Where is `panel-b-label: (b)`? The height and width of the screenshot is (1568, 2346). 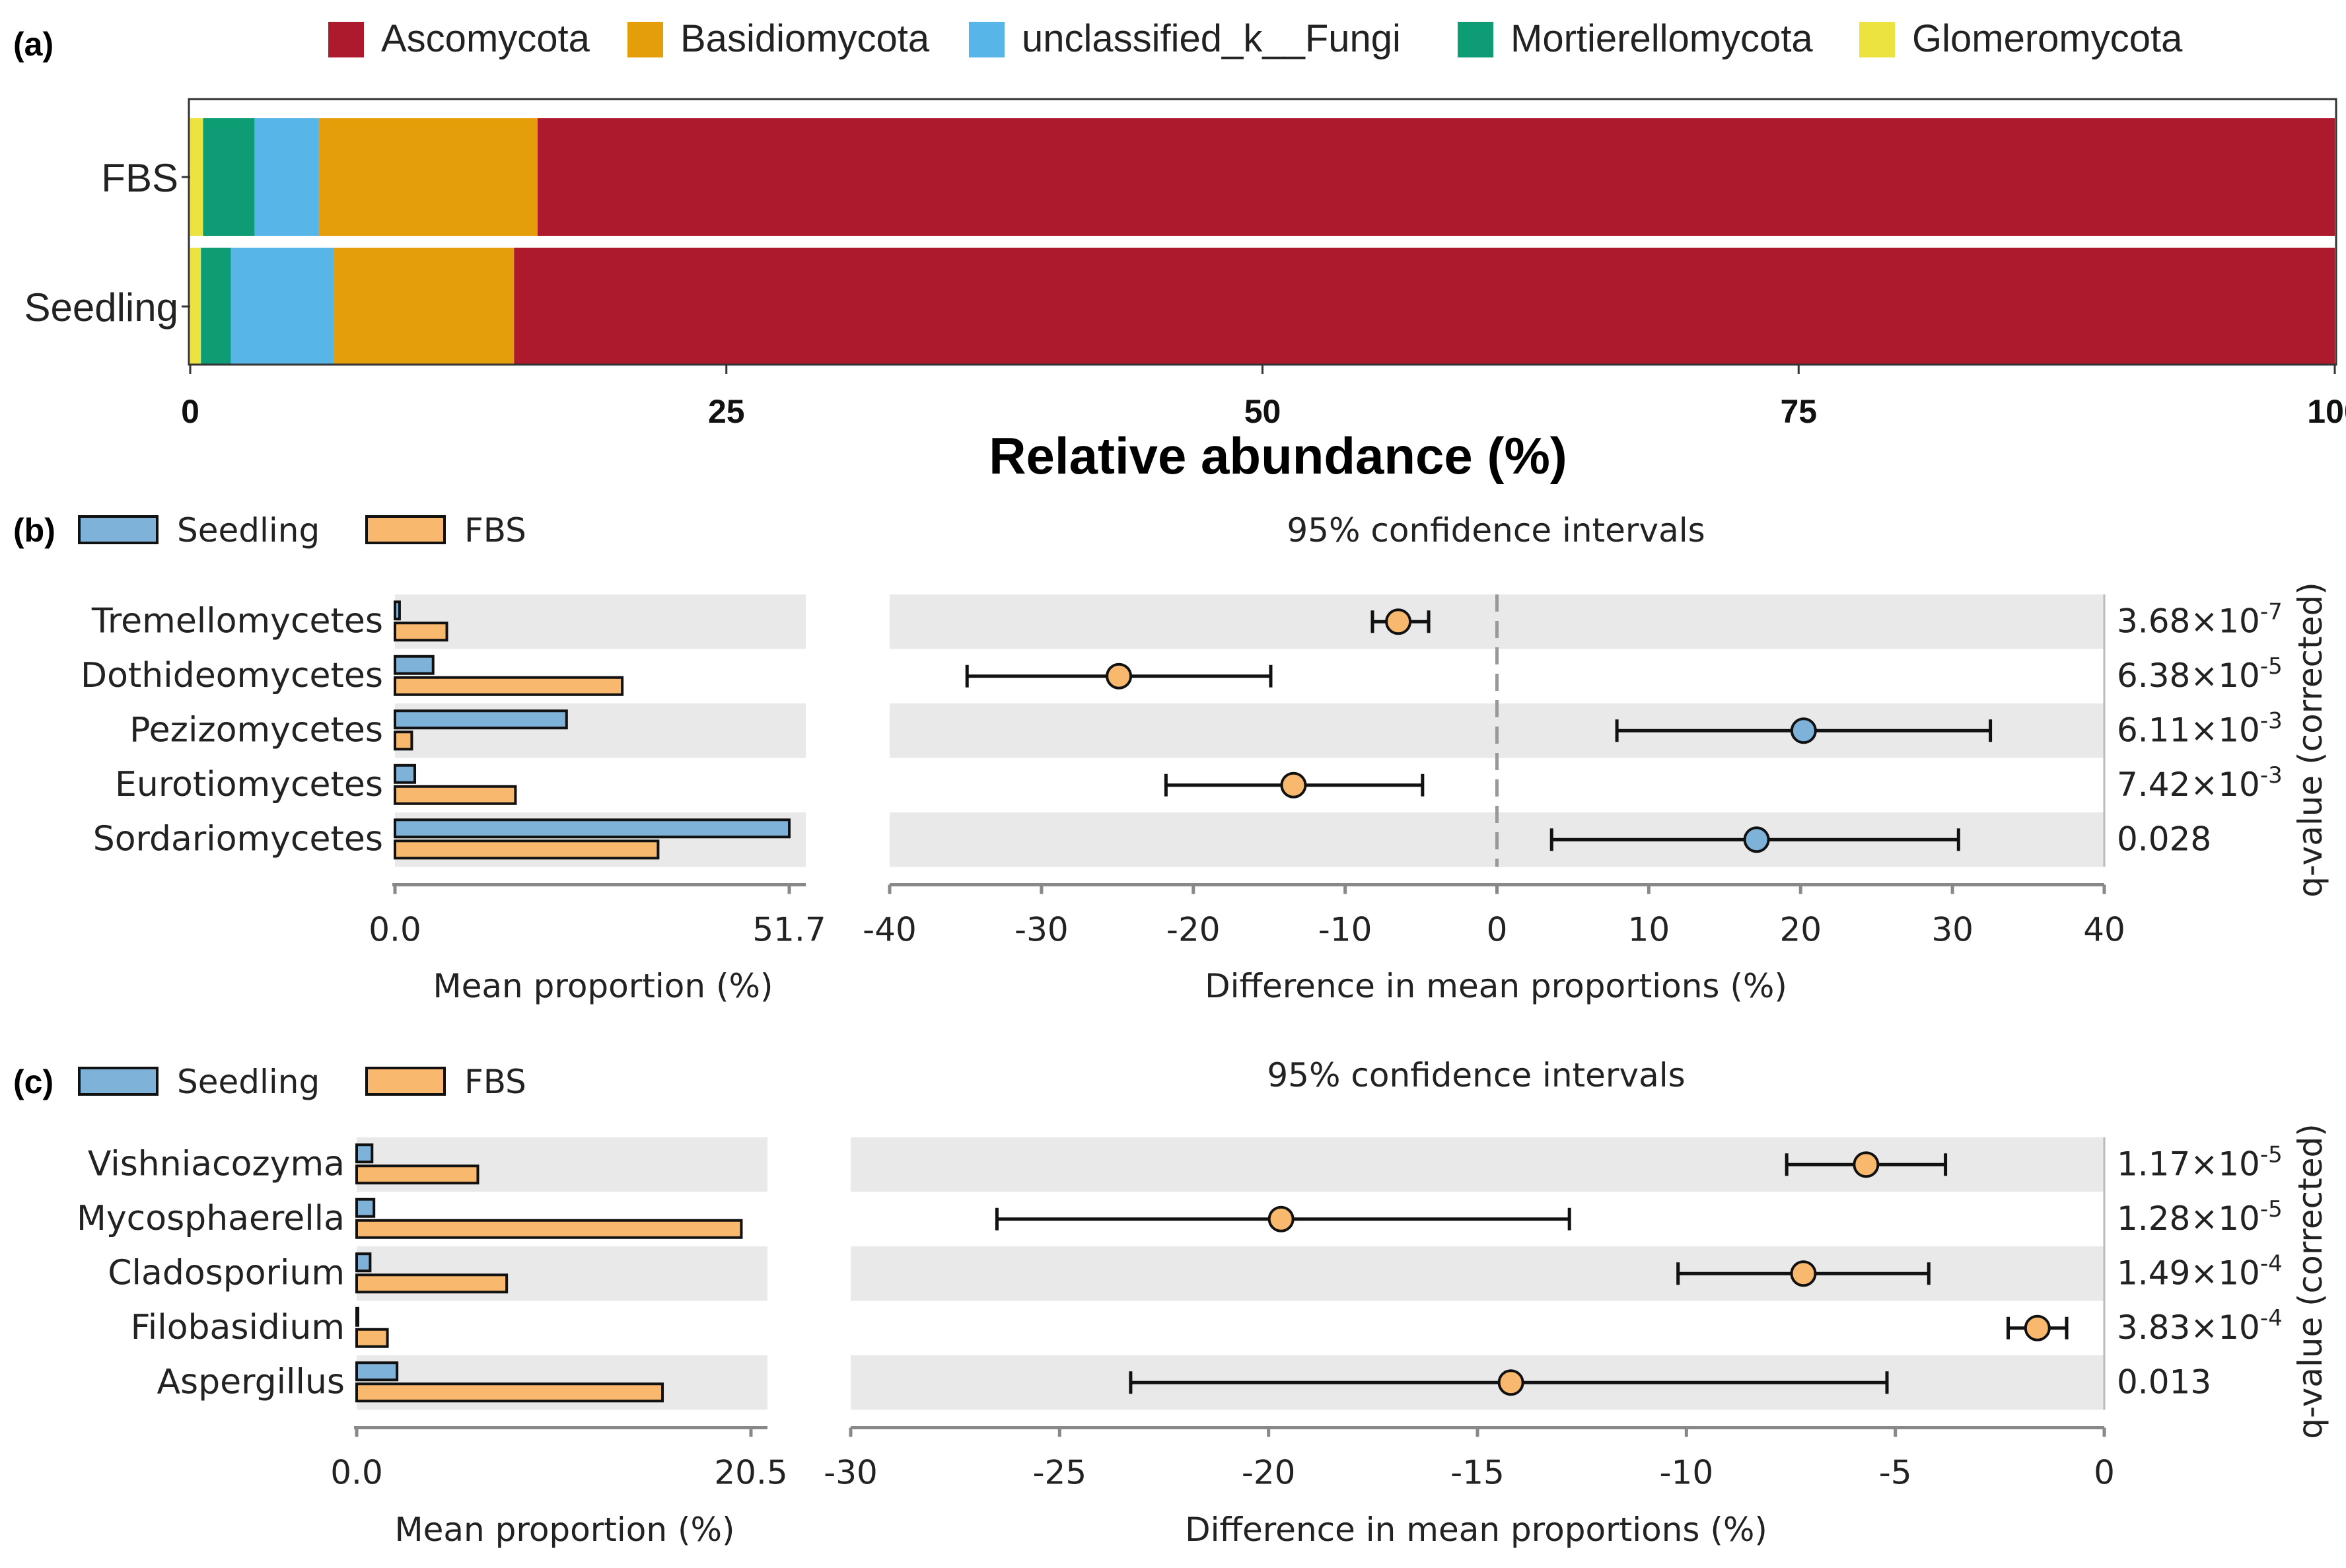
panel-b-label: (b) is located at coordinates (34, 530).